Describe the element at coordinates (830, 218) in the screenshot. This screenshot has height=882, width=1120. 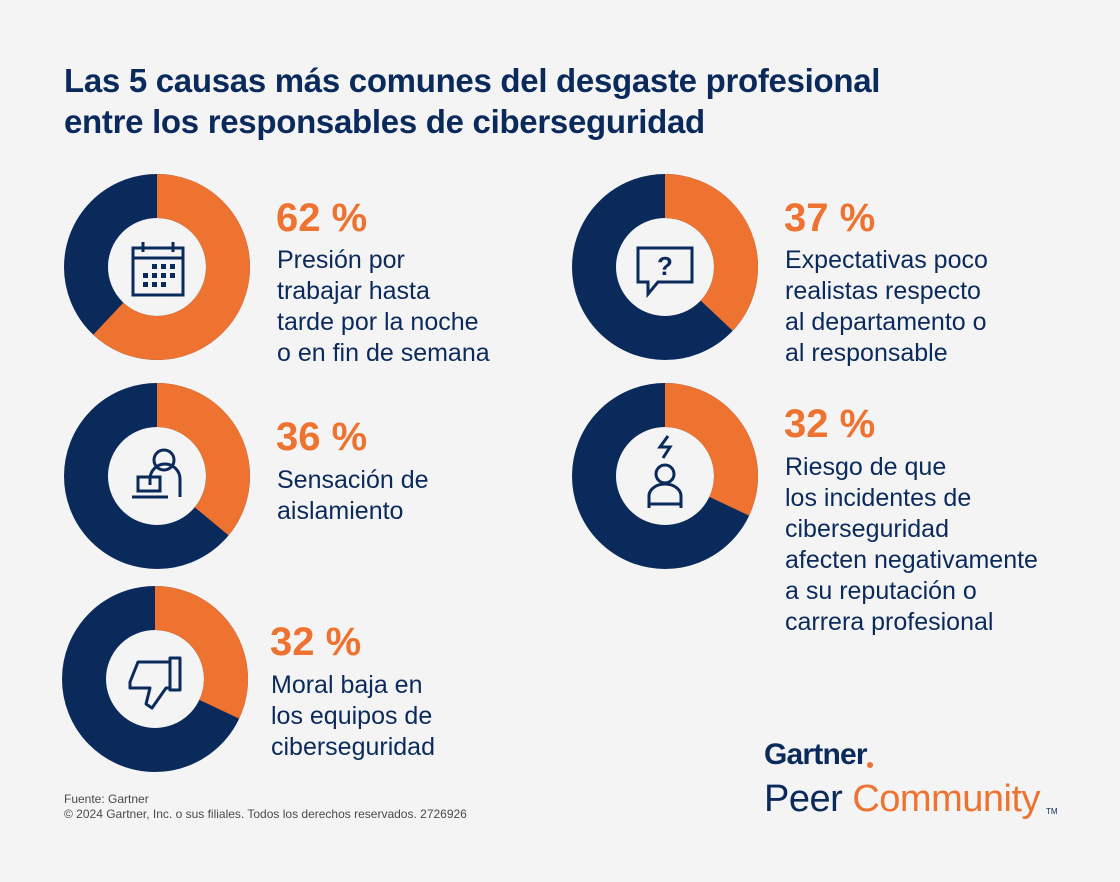
I see `percentage-value: 37 %` at that location.